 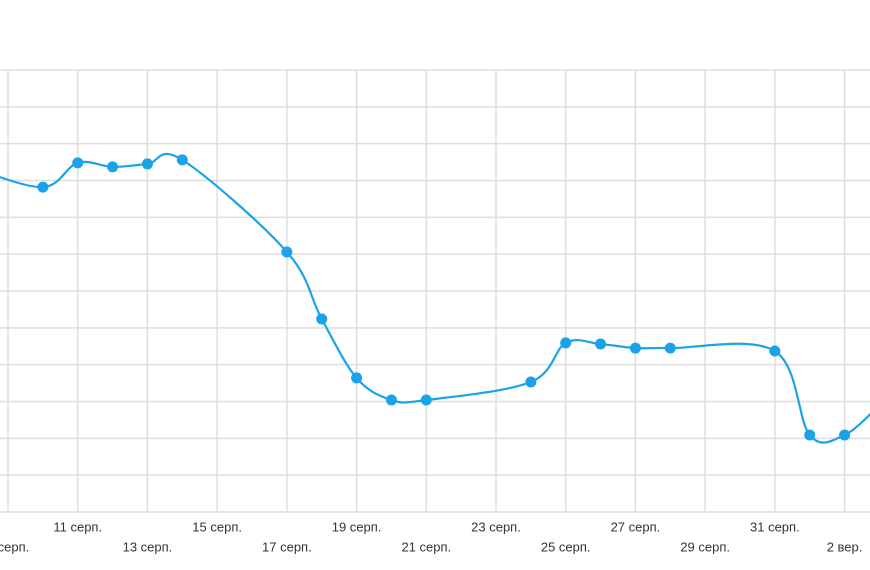 What do you see at coordinates (14, 546) in the screenshot?
I see `x-tick-label: 9 серп.` at bounding box center [14, 546].